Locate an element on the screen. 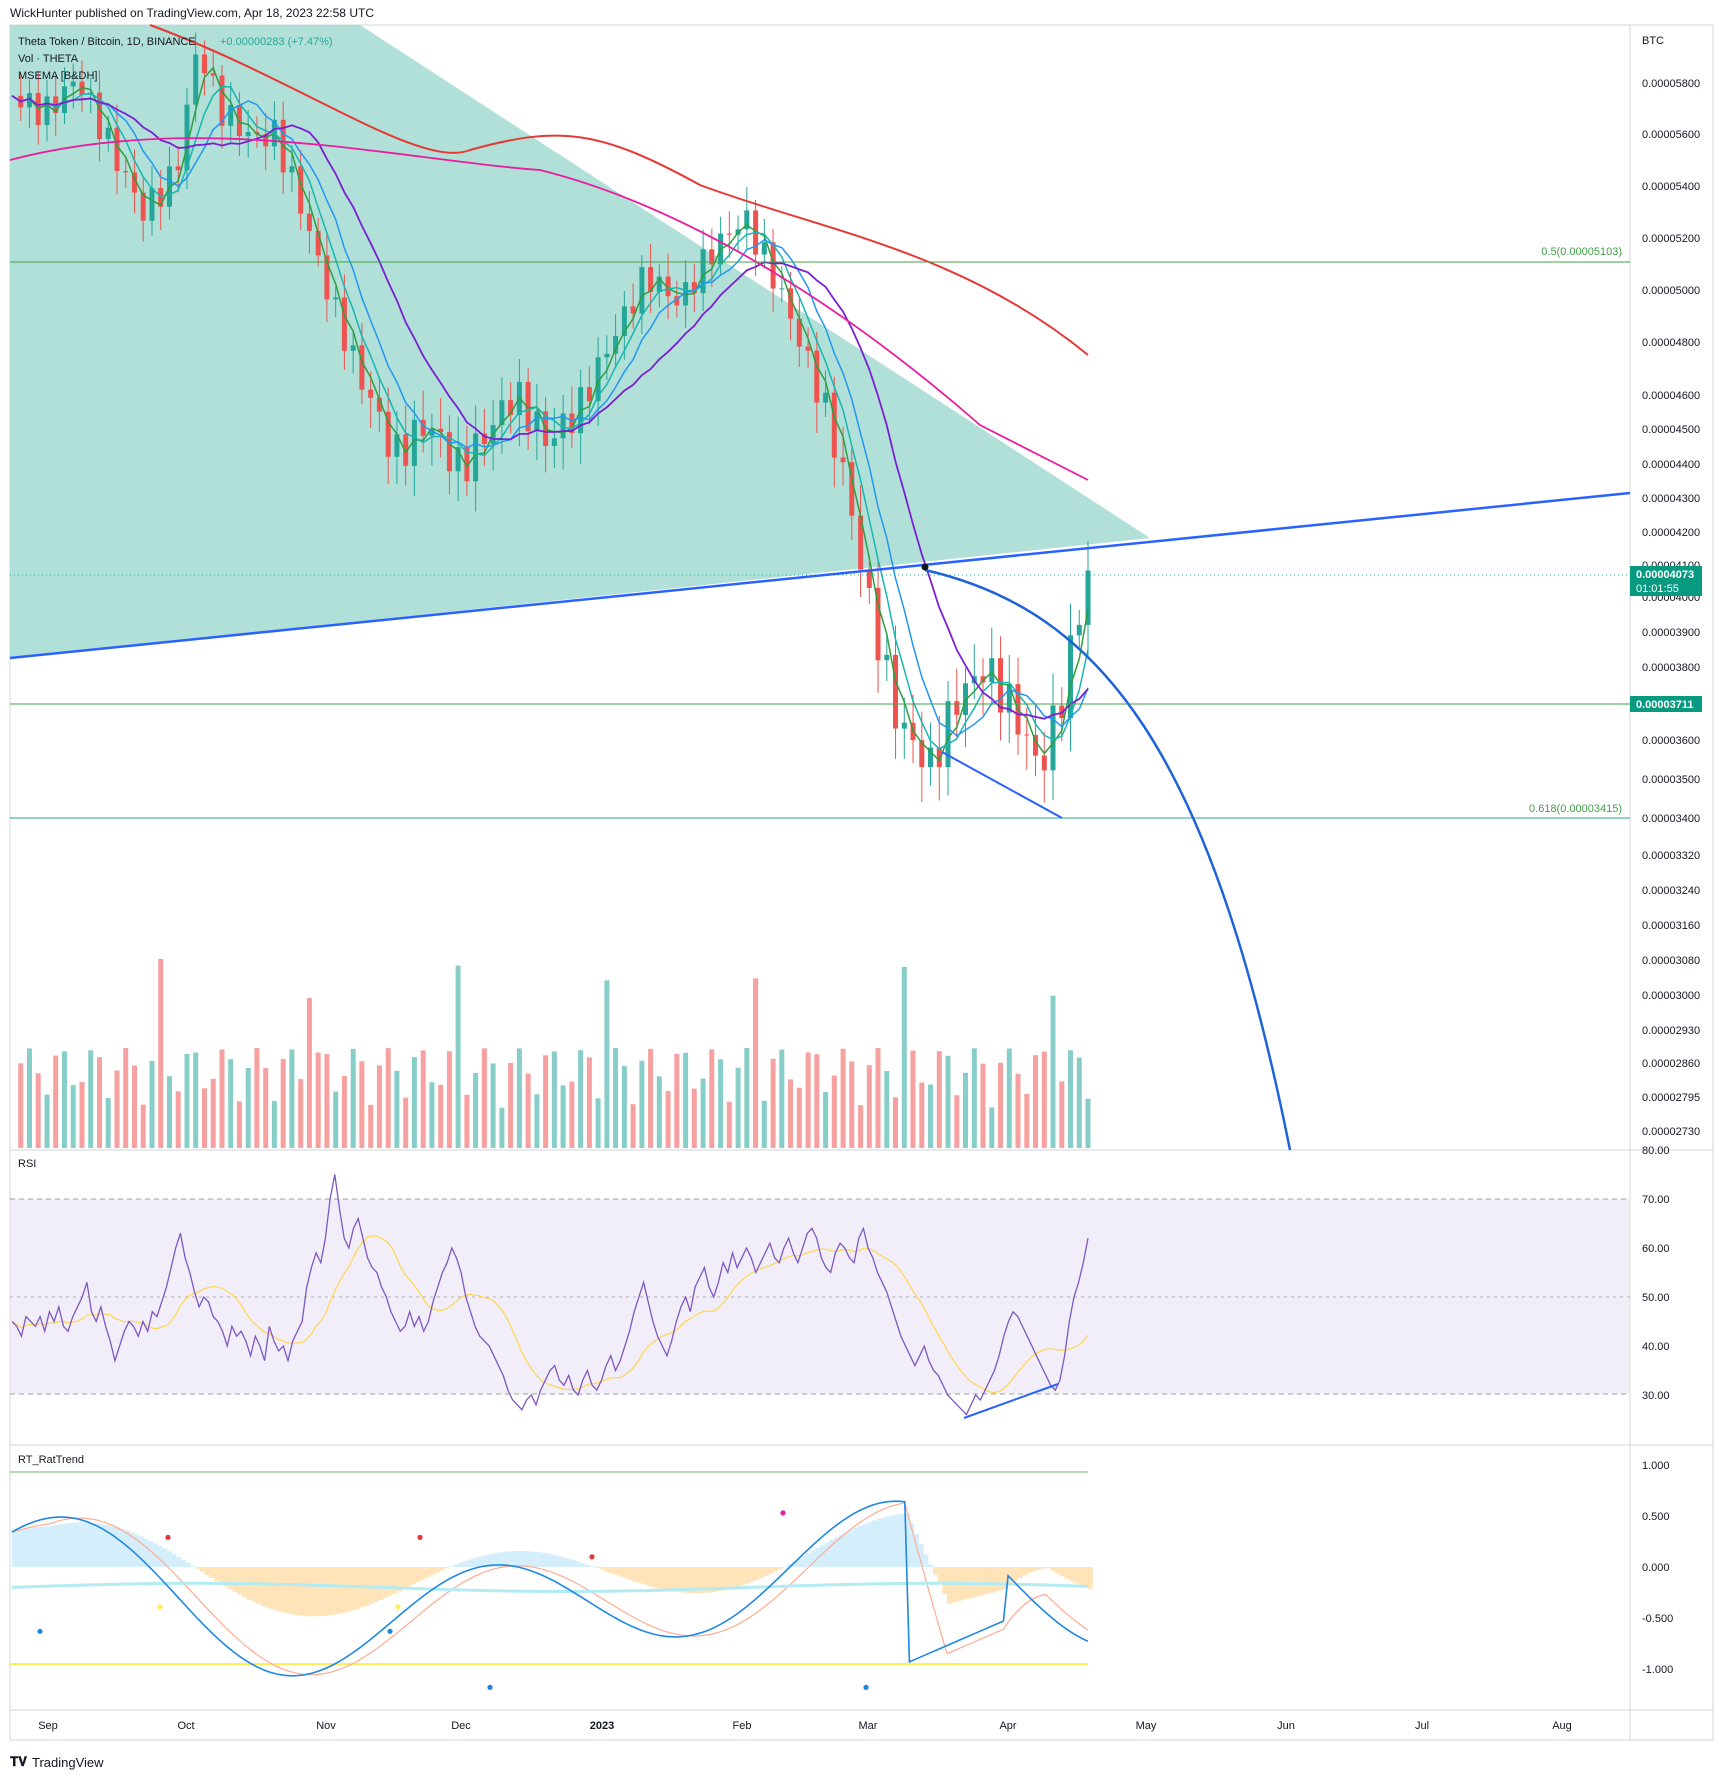 Image resolution: width=1723 pixels, height=1779 pixels. time-tick-label: Sep is located at coordinates (48, 1726).